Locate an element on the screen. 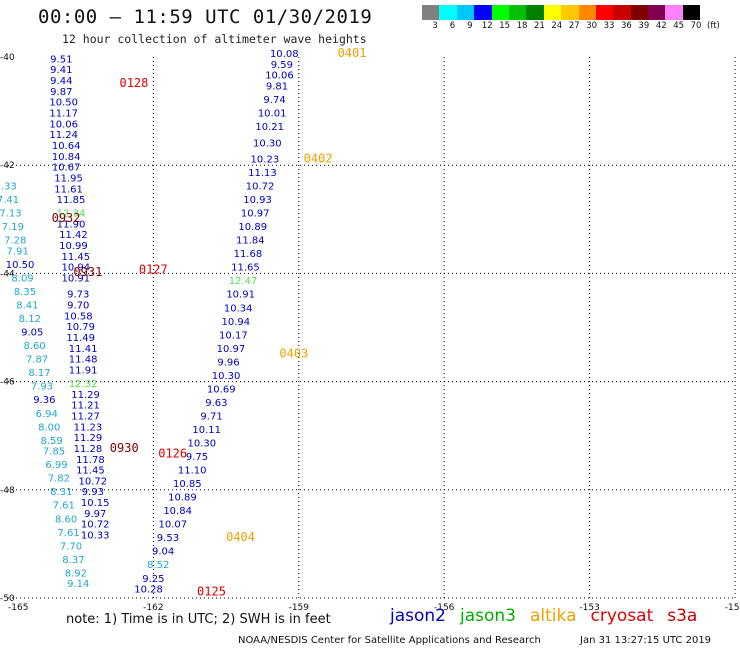  color-scale is located at coordinates (561, 12).